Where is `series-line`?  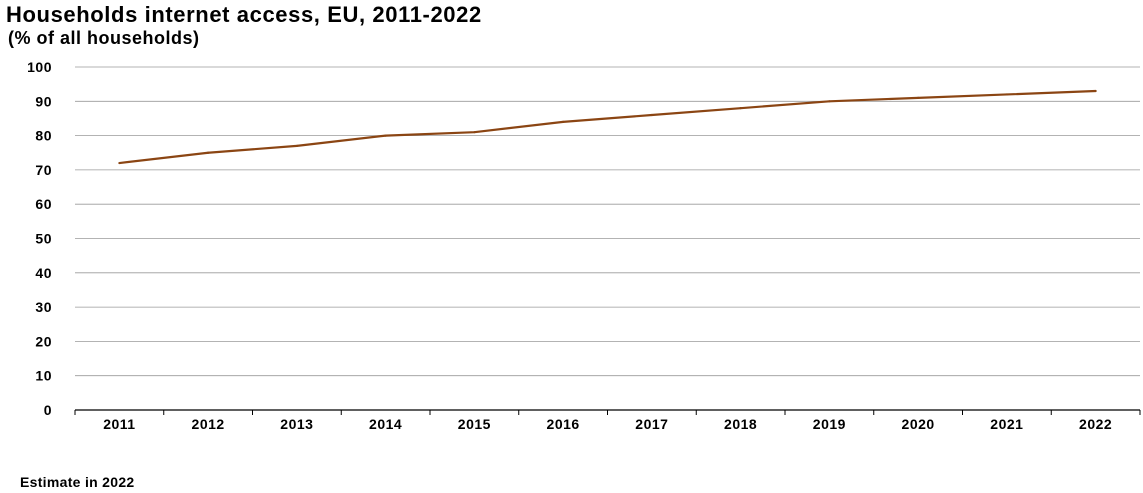
series-line is located at coordinates (607, 127).